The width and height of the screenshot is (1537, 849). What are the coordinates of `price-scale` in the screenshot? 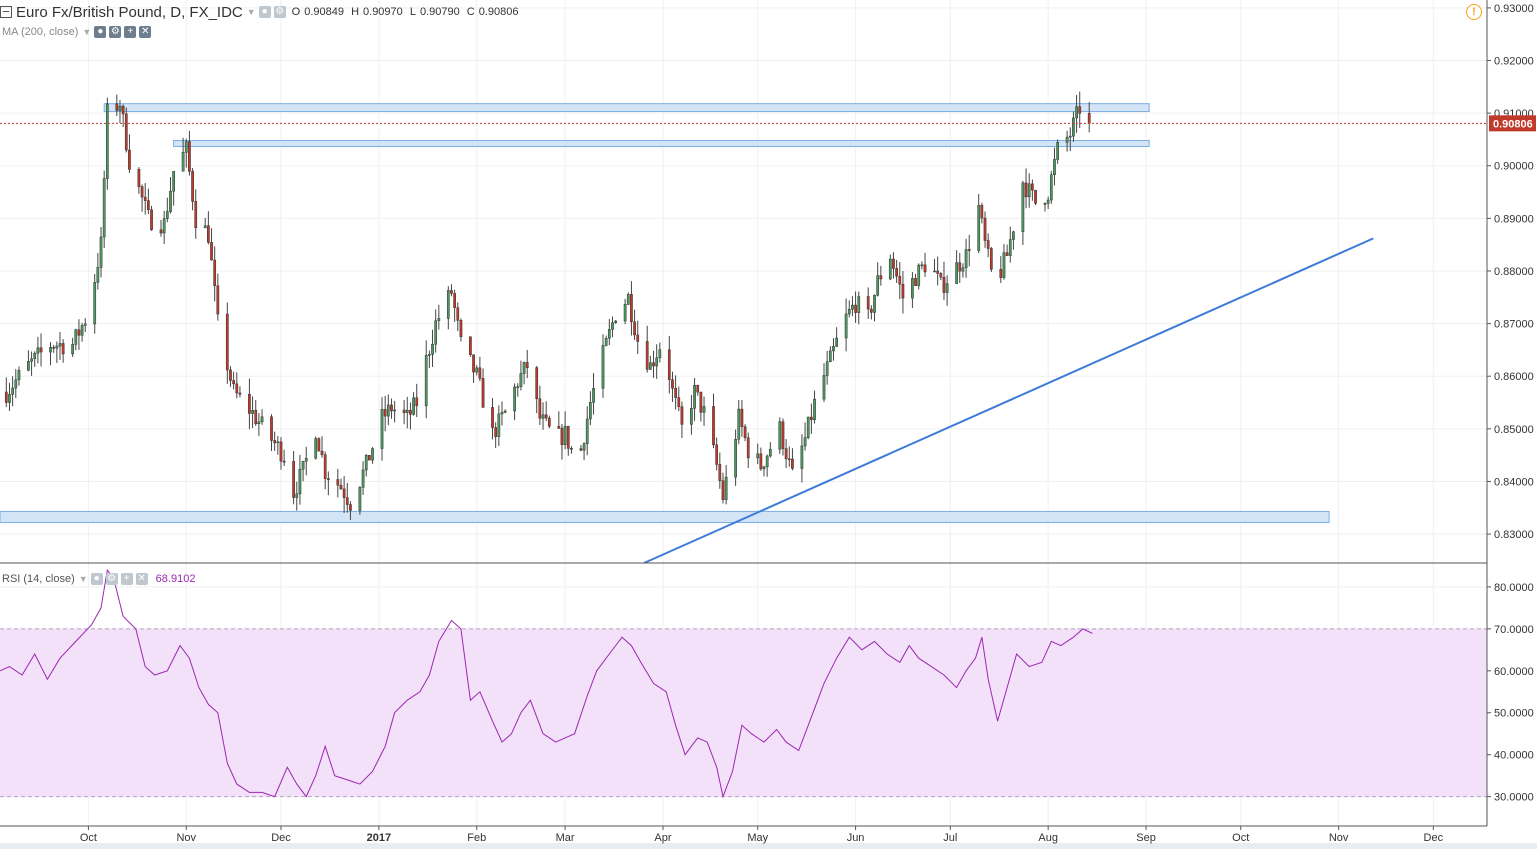 It's located at (1512, 413).